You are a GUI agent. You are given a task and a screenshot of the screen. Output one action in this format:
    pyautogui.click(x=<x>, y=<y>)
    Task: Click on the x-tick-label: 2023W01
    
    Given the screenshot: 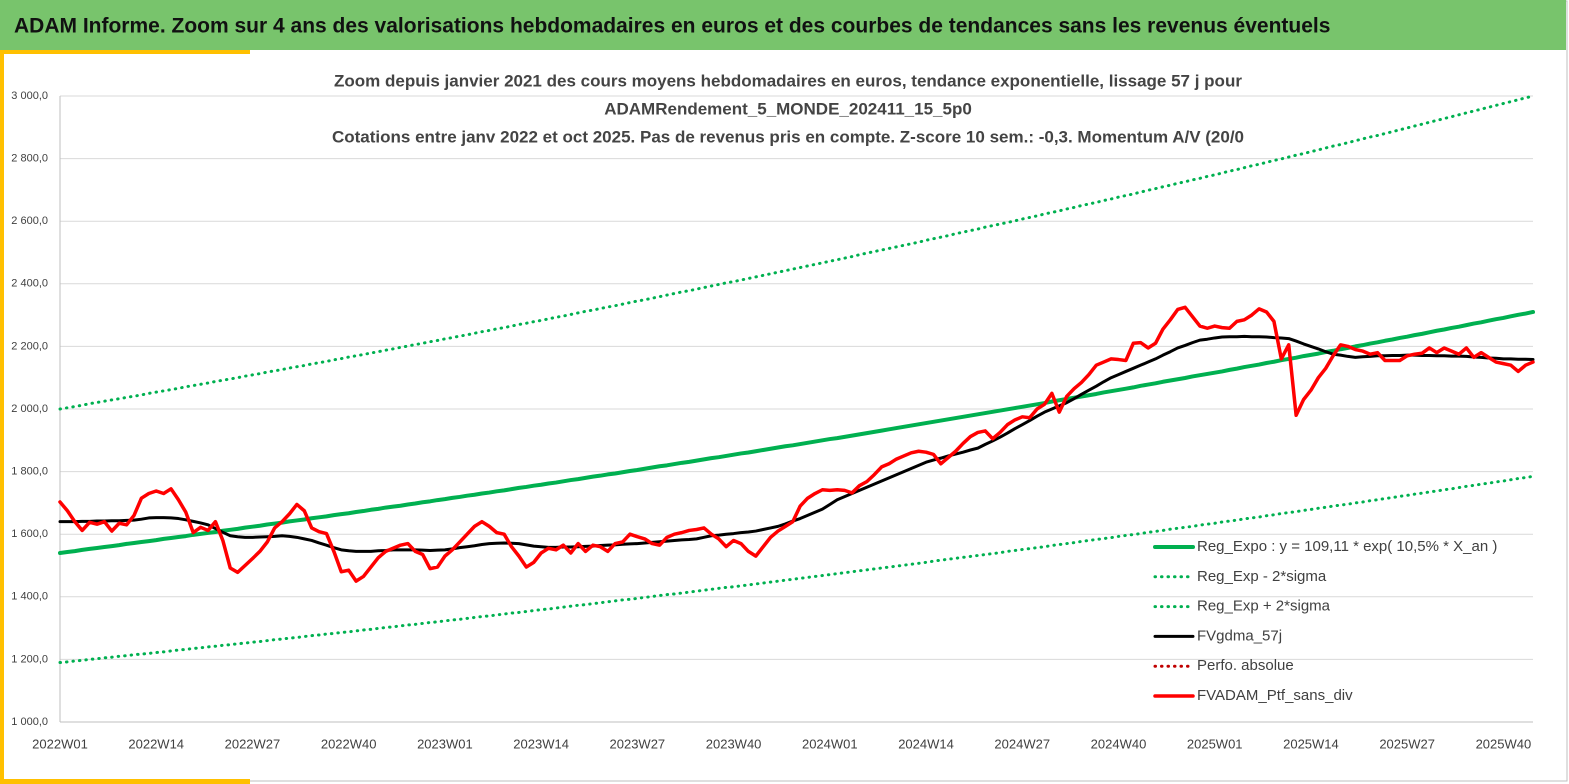 What is the action you would take?
    pyautogui.click(x=445, y=743)
    